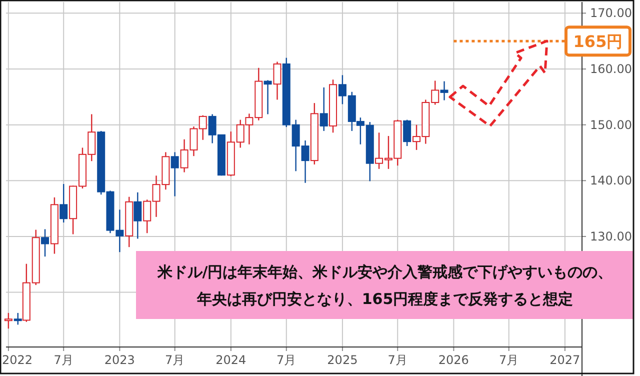 The width and height of the screenshot is (640, 376). Describe the element at coordinates (611, 181) in the screenshot. I see `y-tick-label: 140.00` at that location.